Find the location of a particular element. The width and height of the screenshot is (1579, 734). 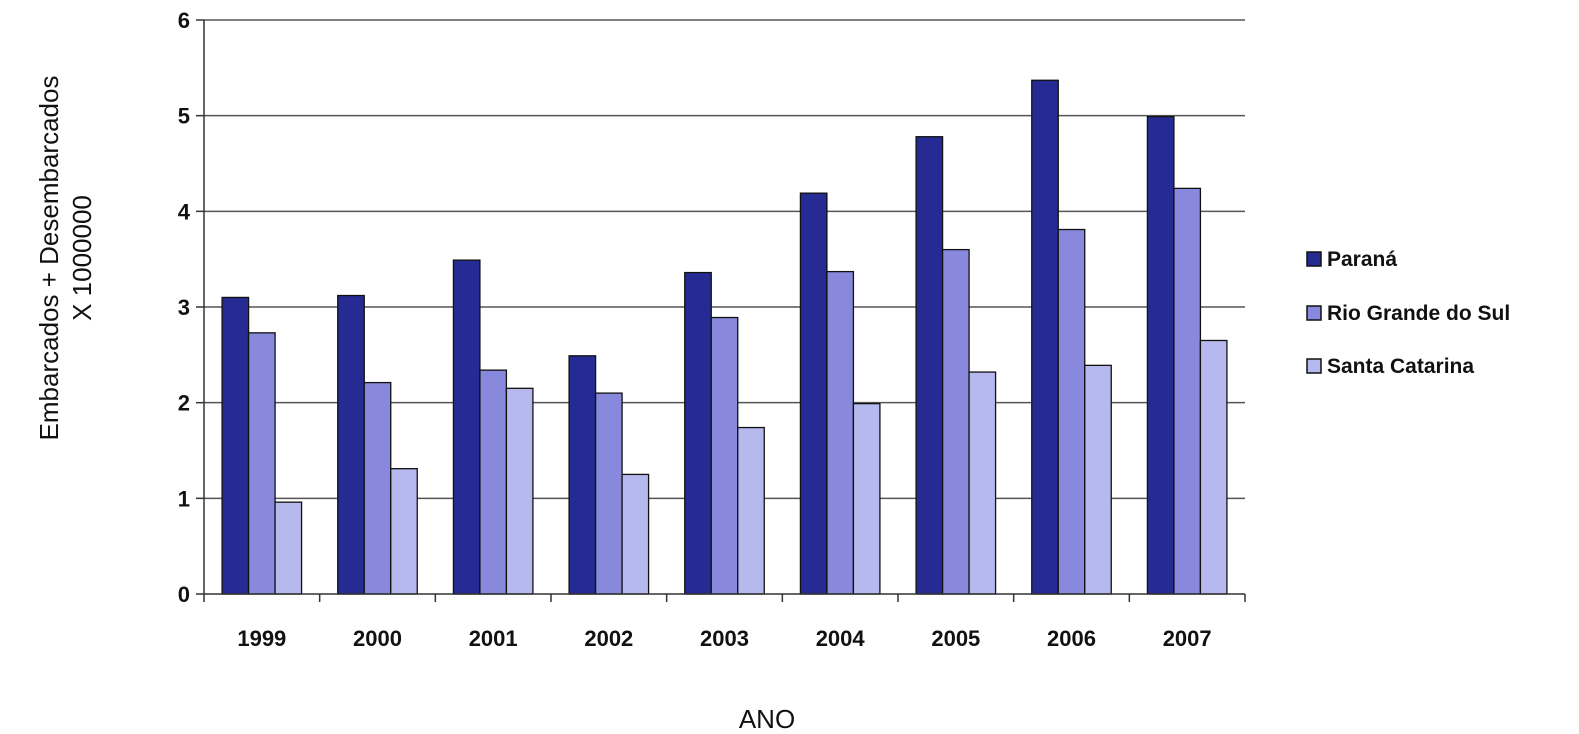

y-tick-label: 5 is located at coordinates (184, 116).